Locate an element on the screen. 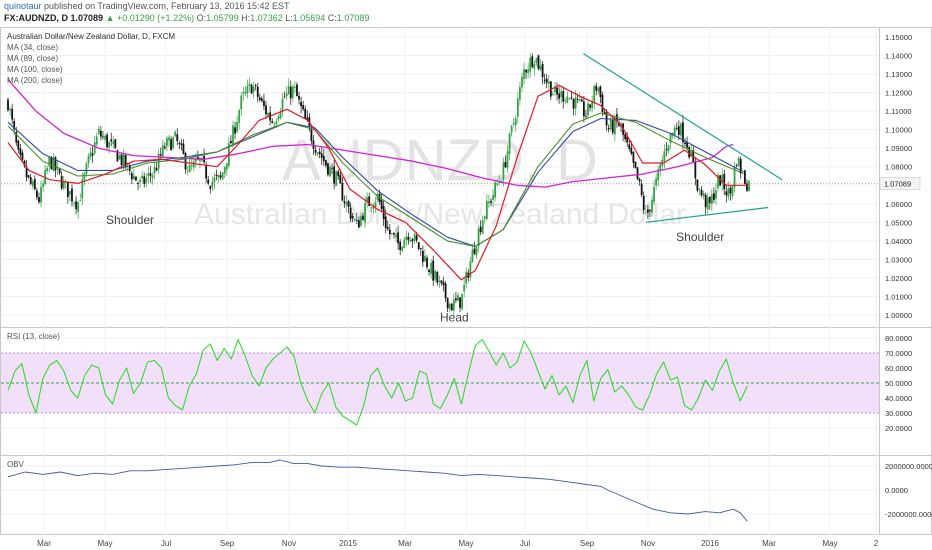 This screenshot has height=550, width=932. rsi-tick-label: 50.0000 is located at coordinates (898, 383).